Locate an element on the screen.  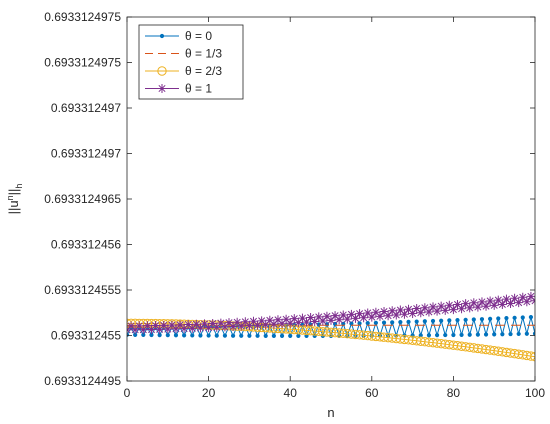
legend-label: θ = 1 is located at coordinates (198, 89).